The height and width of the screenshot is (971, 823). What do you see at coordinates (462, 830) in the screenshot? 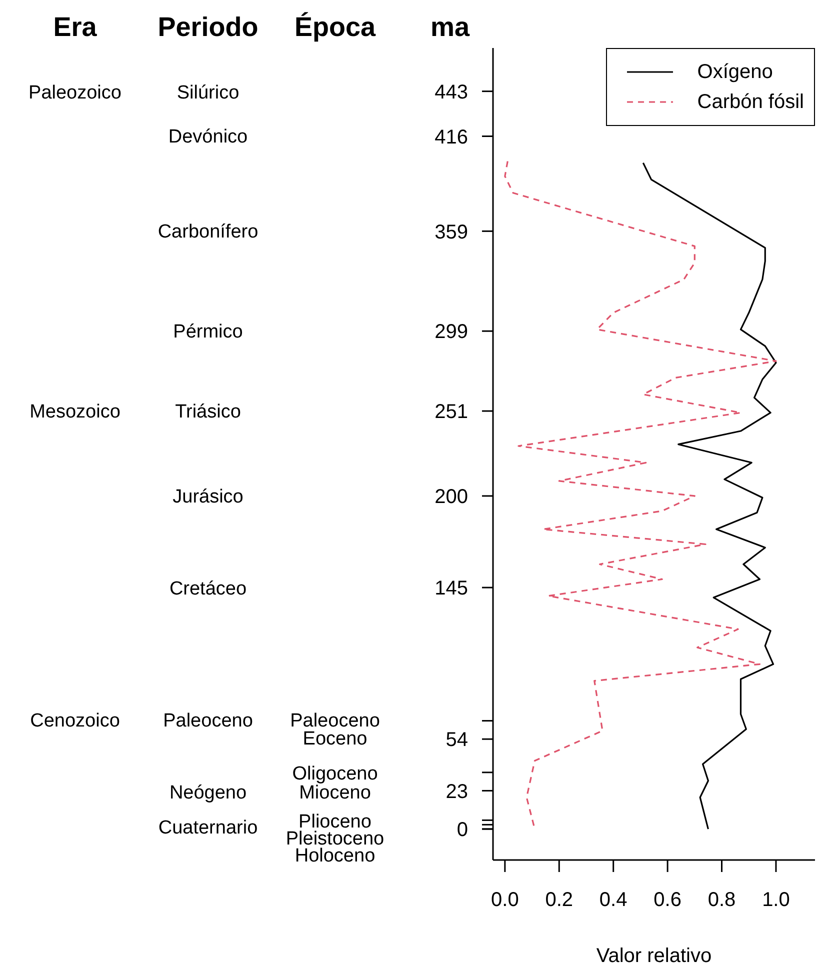
I see `y-tick-label: 0` at bounding box center [462, 830].